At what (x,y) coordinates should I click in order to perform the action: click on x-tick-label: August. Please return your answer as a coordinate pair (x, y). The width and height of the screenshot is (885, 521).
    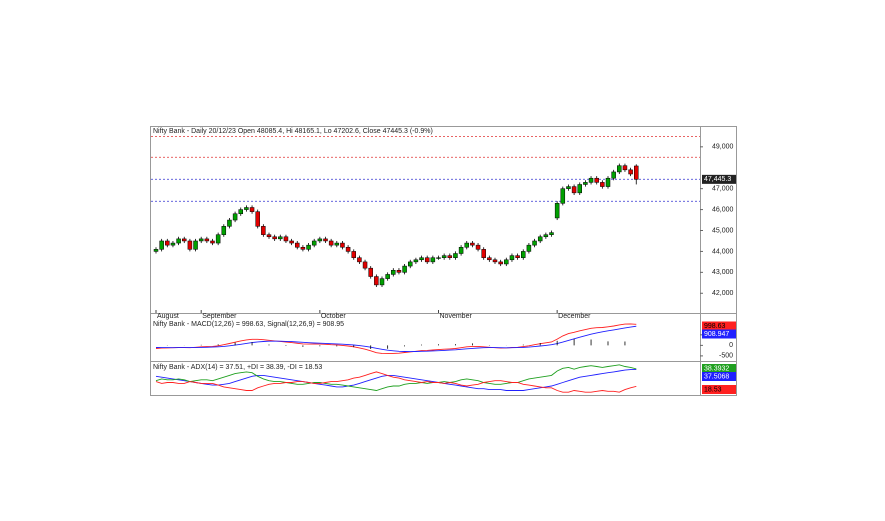
    Looking at the image, I should click on (168, 316).